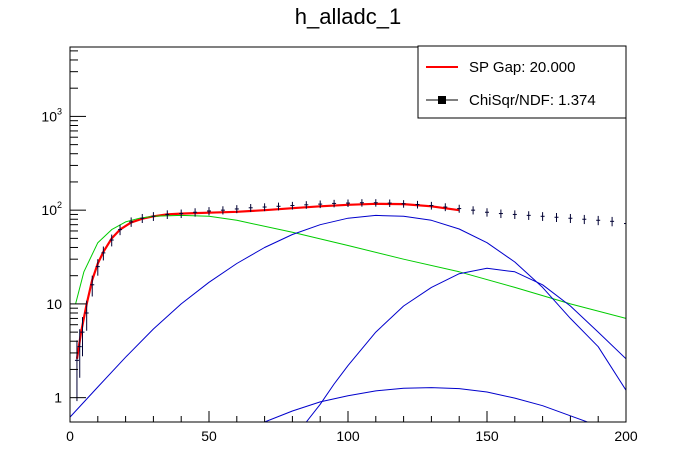  Describe the element at coordinates (348, 436) in the screenshot. I see `x-tick-label: 100` at that location.